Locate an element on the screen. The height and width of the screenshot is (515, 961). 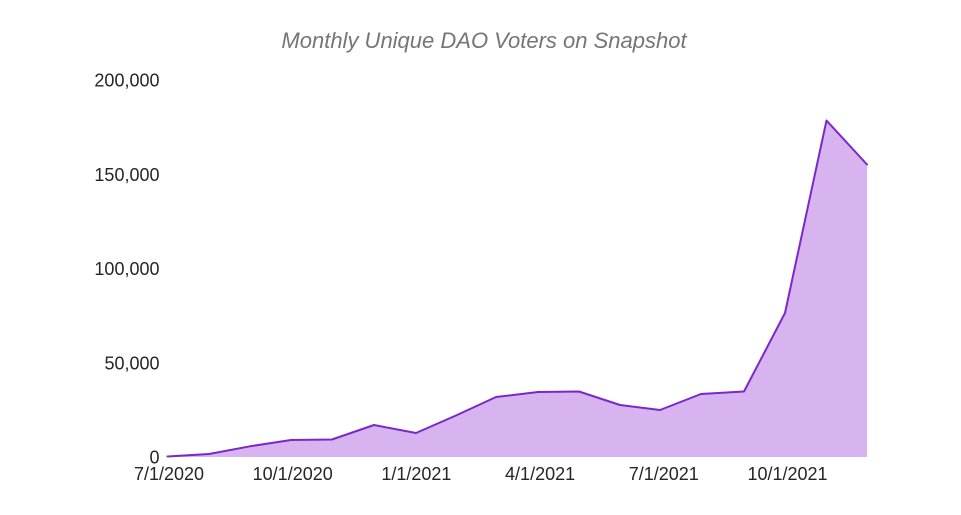
svg-text: 7/1/2020 is located at coordinates (169, 474).